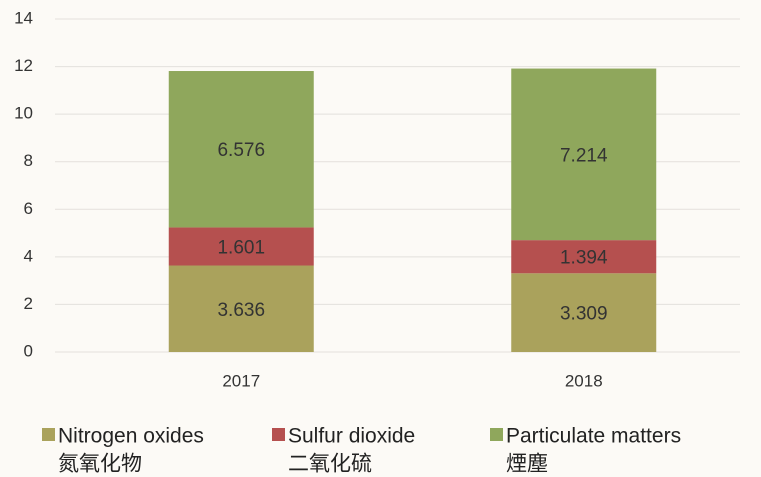  I want to click on data-label: 3.309, so click(584, 314).